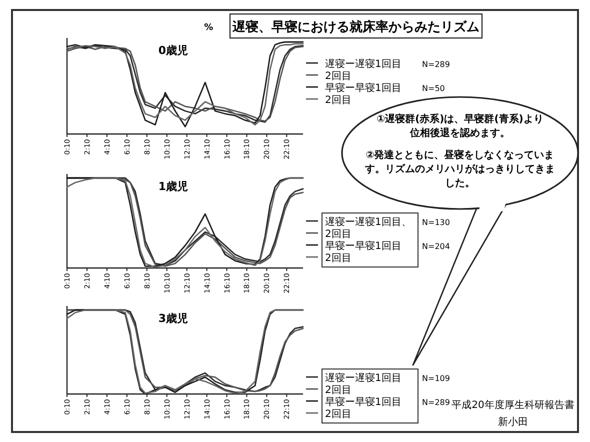 This screenshot has height=442, width=590. What do you see at coordinates (513, 422) in the screenshot?
I see `text: 新小田` at bounding box center [513, 422].